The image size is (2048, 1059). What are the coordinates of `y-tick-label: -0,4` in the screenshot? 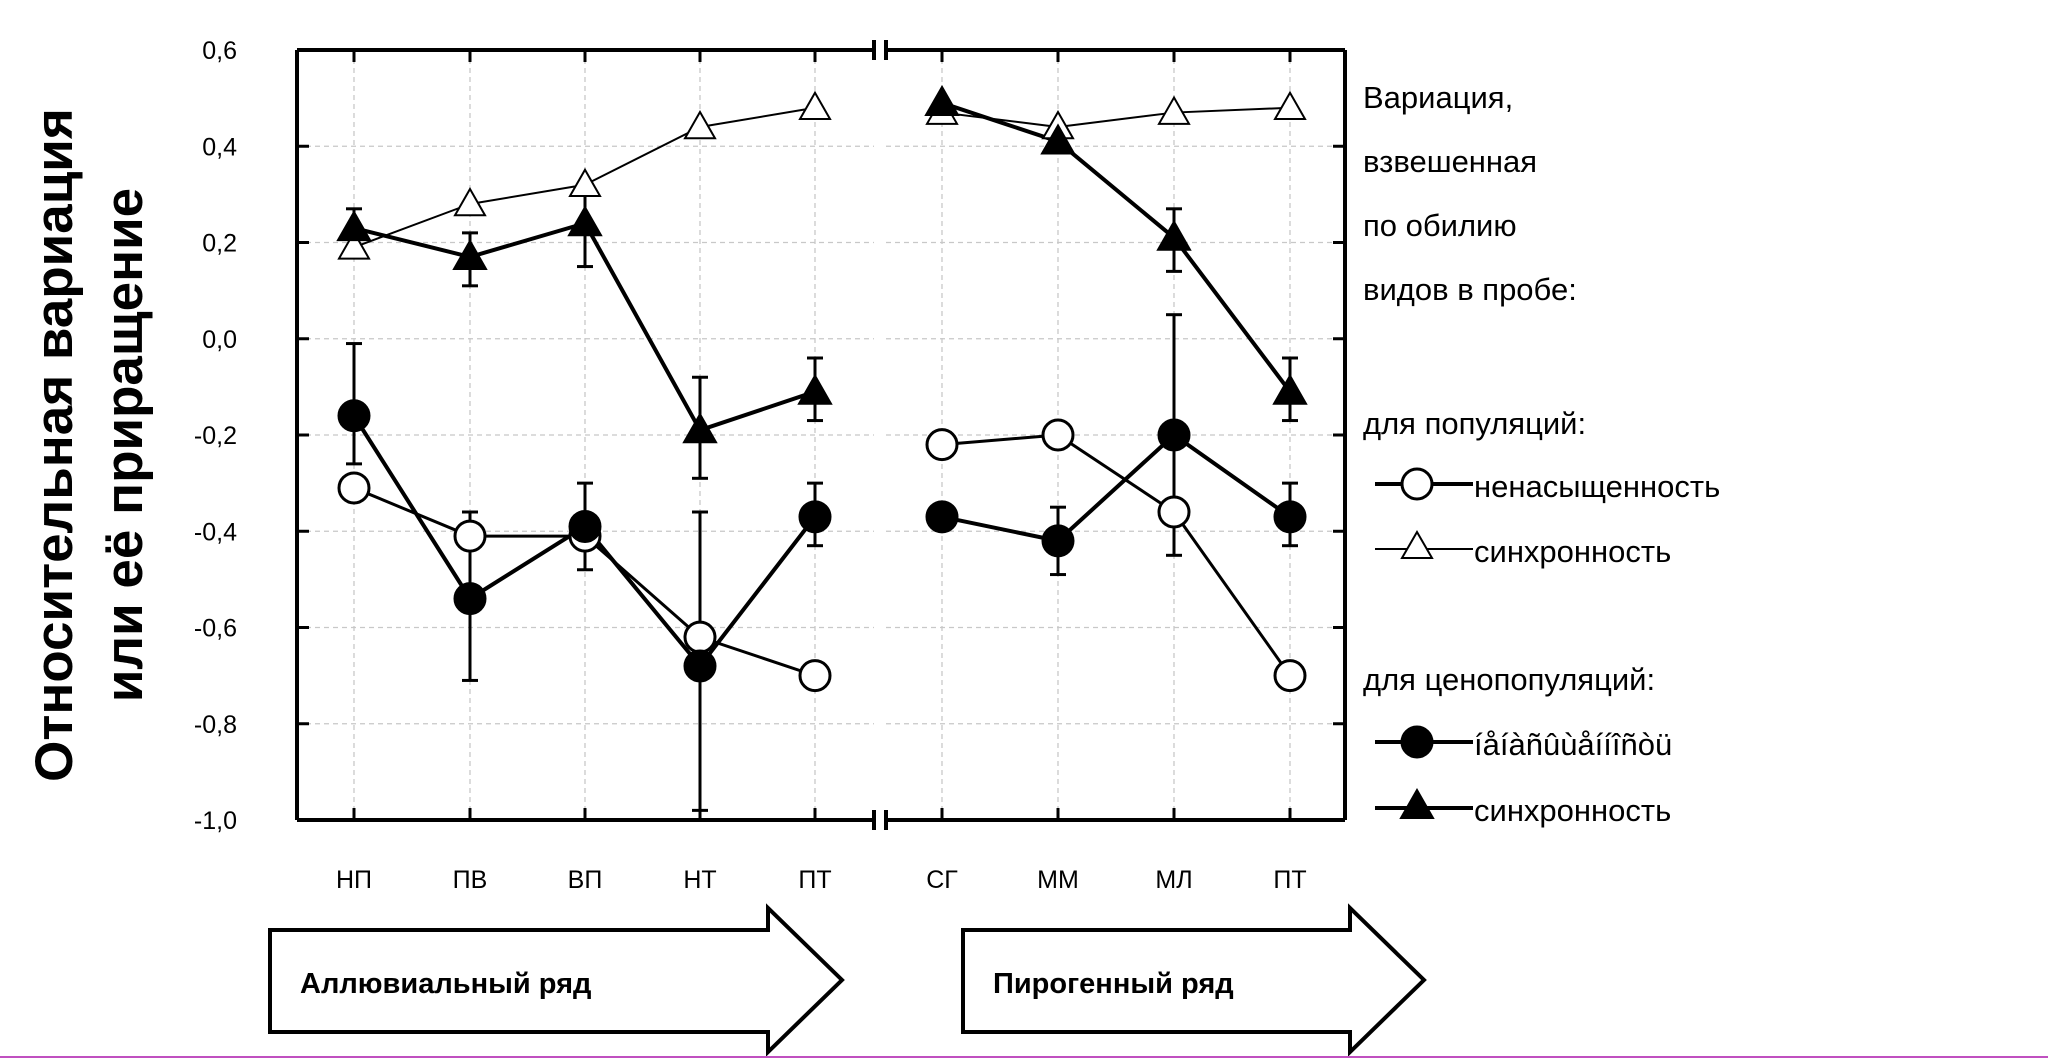 It's located at (215, 532).